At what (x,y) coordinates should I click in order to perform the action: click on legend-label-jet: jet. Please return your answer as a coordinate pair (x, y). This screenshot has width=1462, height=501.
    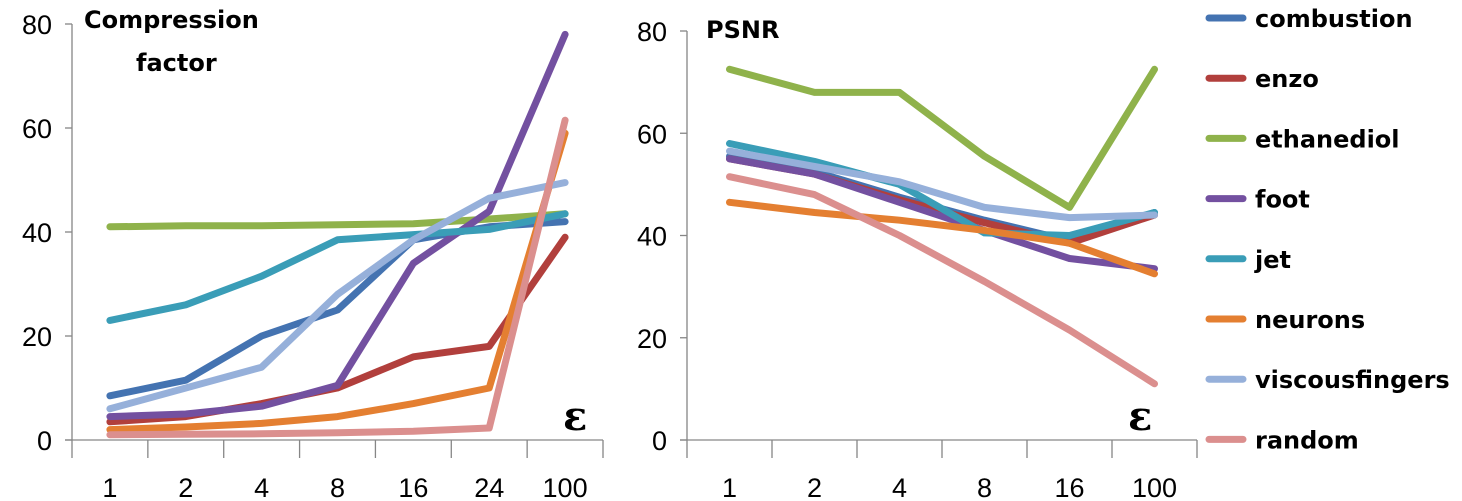
    Looking at the image, I should click on (1272, 260).